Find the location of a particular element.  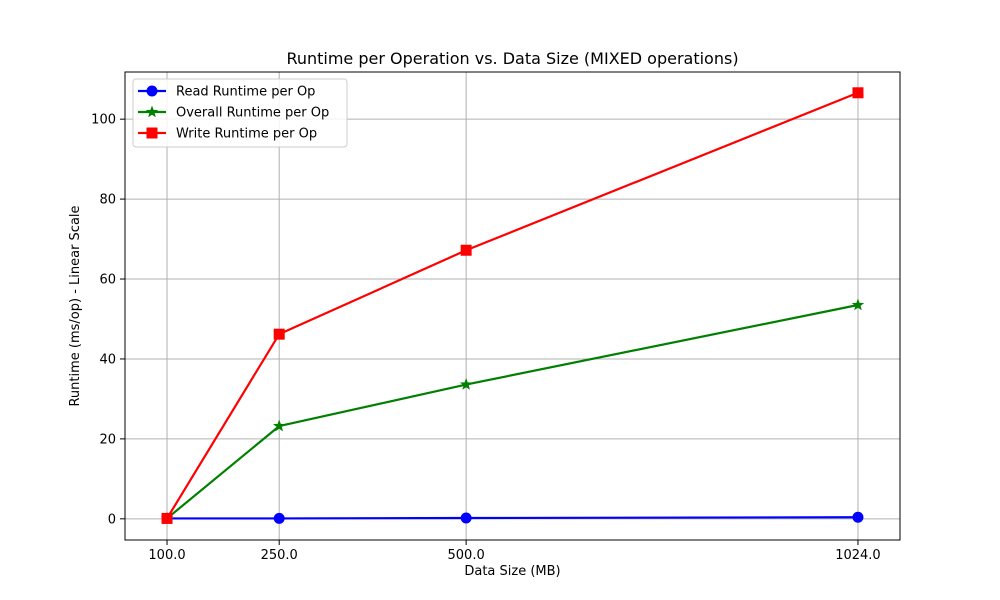

legend-item: Read Runtime per Op is located at coordinates (226, 92).